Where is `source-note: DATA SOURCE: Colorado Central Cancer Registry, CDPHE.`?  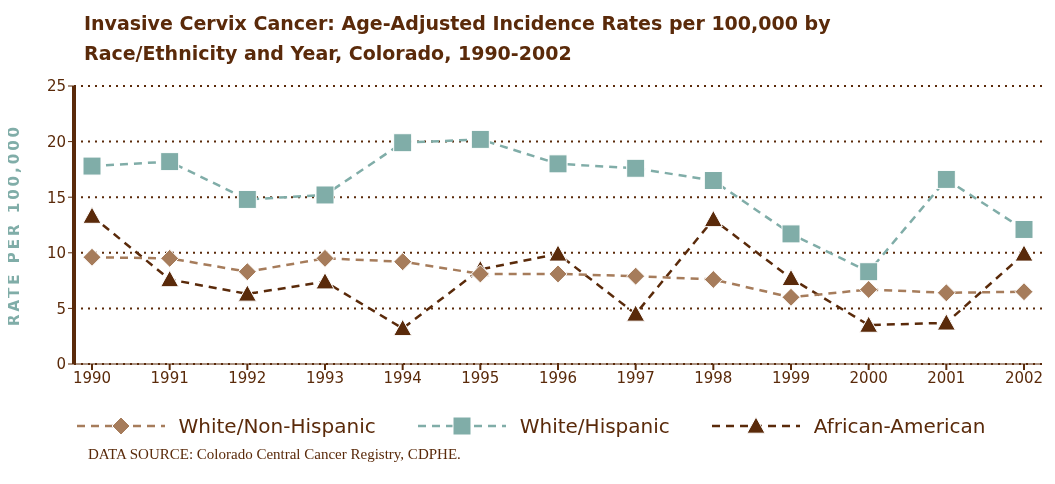 source-note: DATA SOURCE: Colorado Central Cancer Registry, CDPHE. is located at coordinates (275, 454).